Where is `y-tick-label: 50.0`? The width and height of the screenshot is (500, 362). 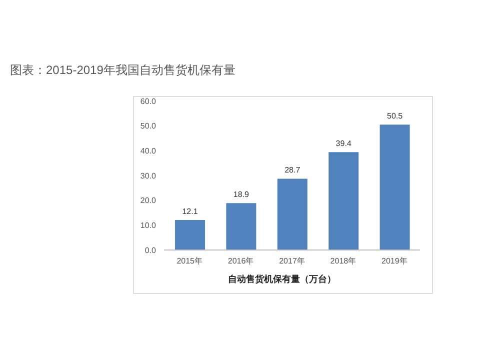
y-tick-label: 50.0 is located at coordinates (148, 126).